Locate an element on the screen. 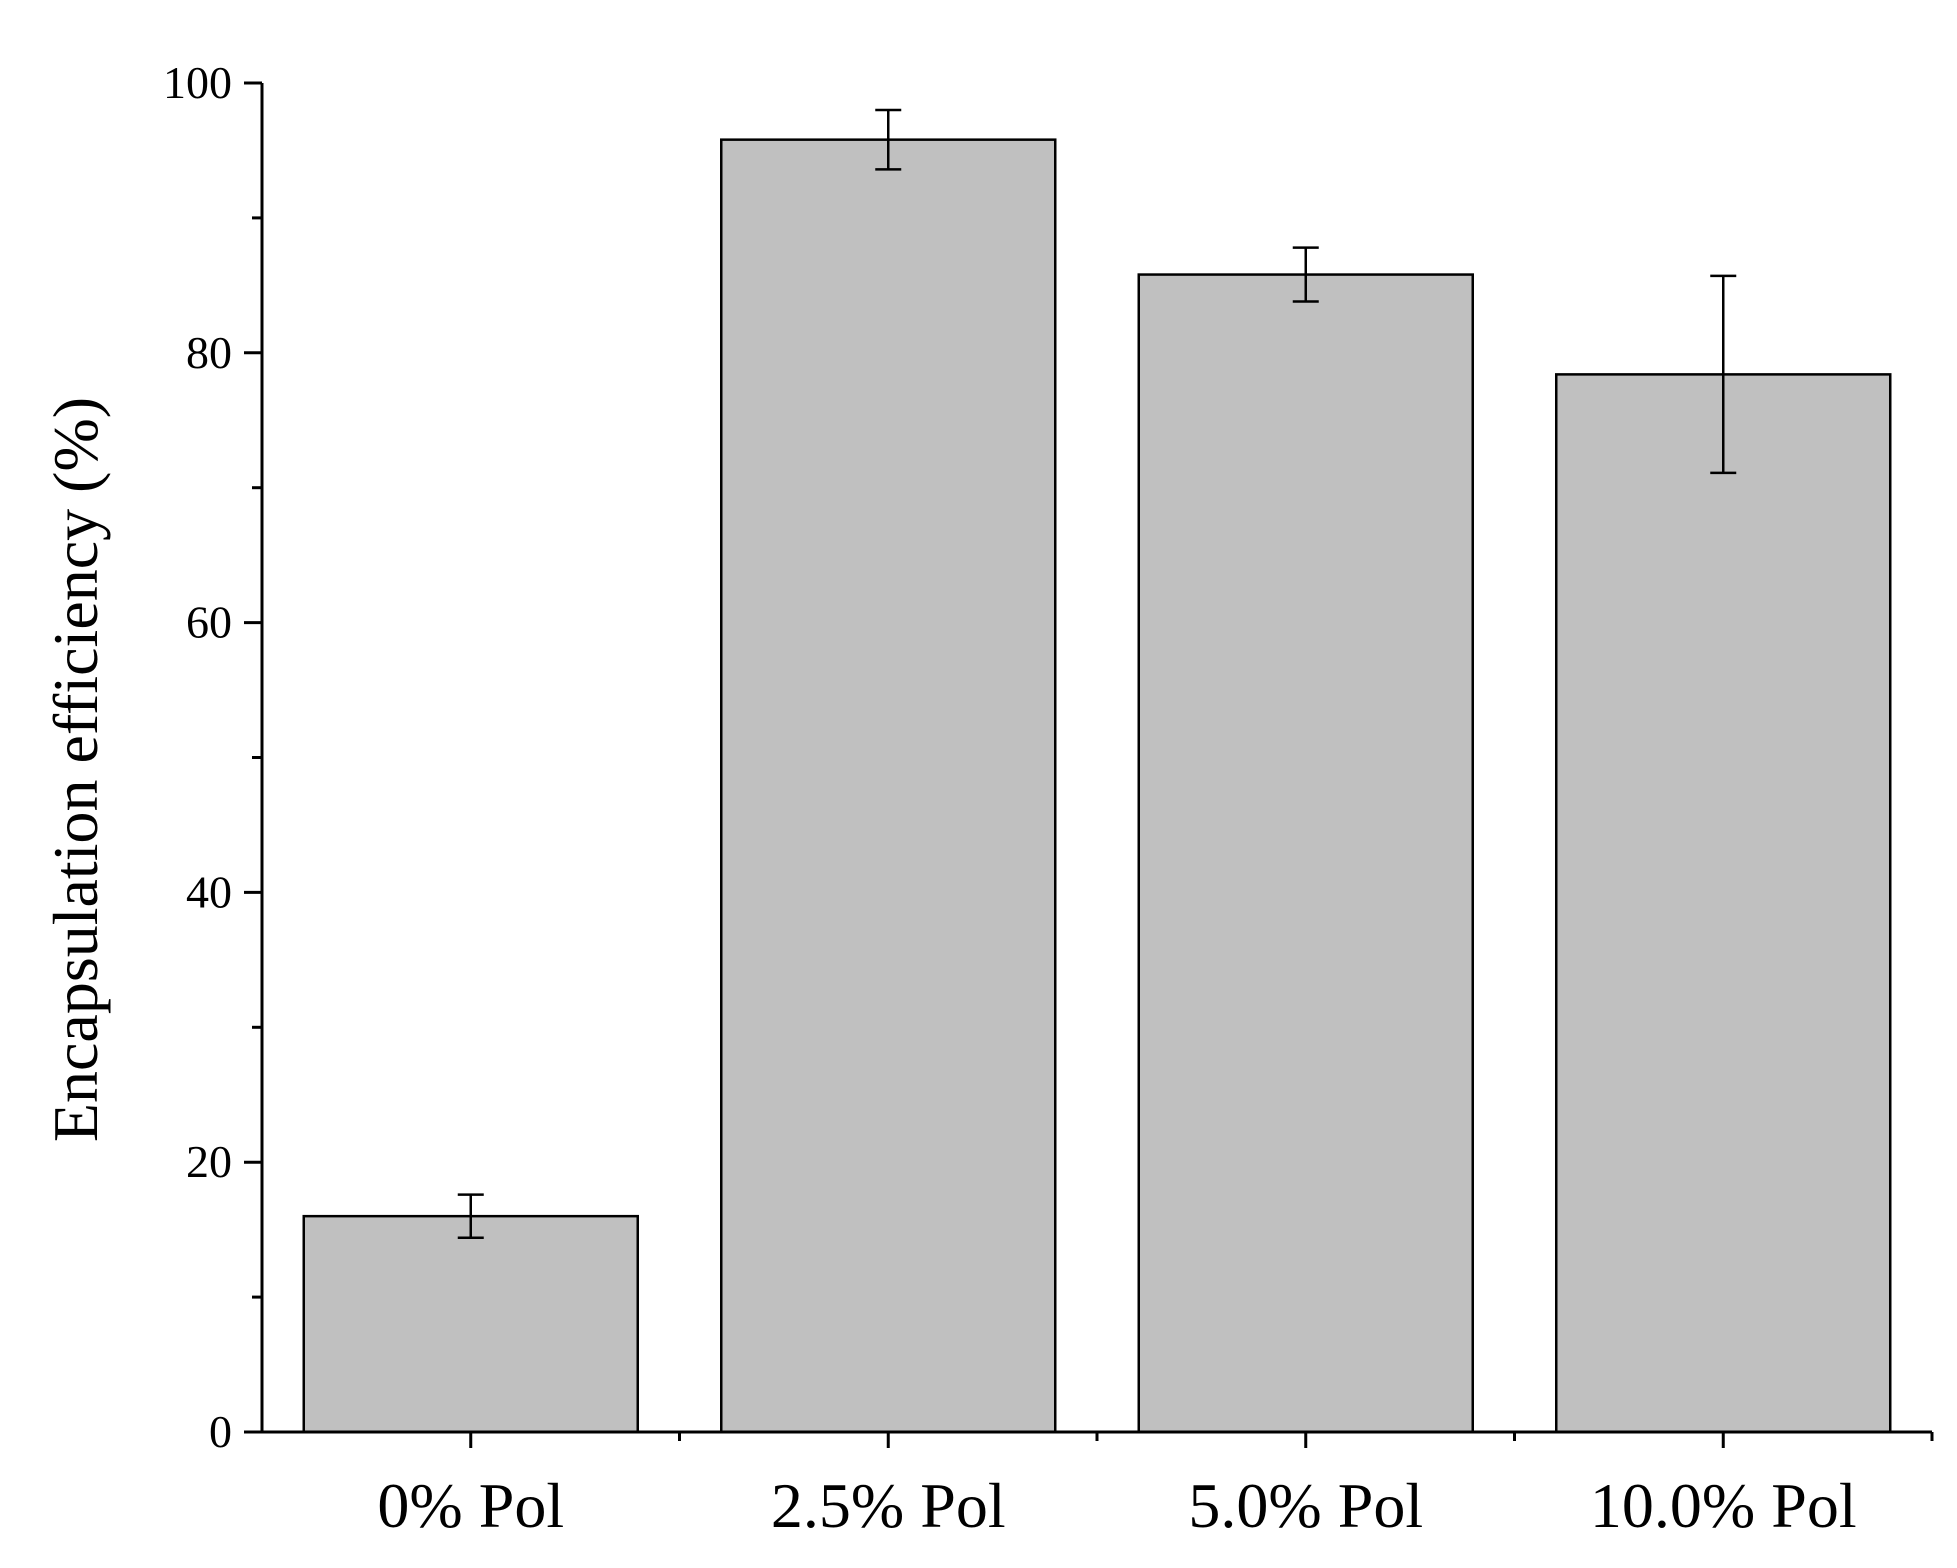 This screenshot has height=1568, width=1957. x-tick-label-2: 5.0% Pol is located at coordinates (1305, 1505).